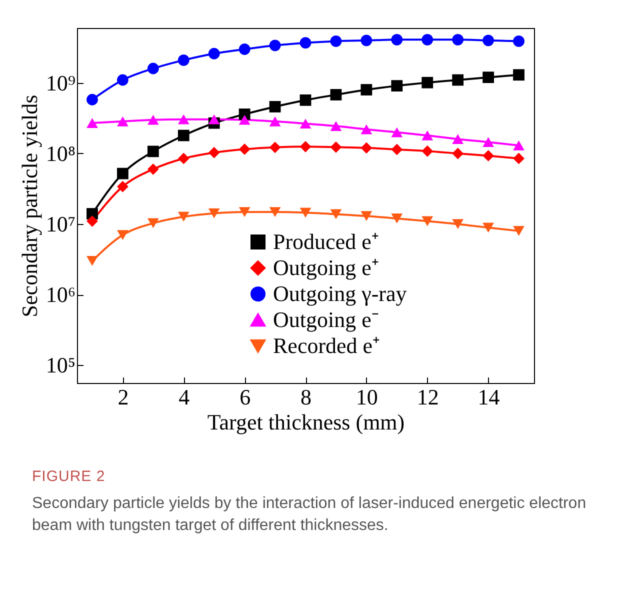 The image size is (625, 599). What do you see at coordinates (325, 319) in the screenshot?
I see `legend-label: Outgoing e⁻` at bounding box center [325, 319].